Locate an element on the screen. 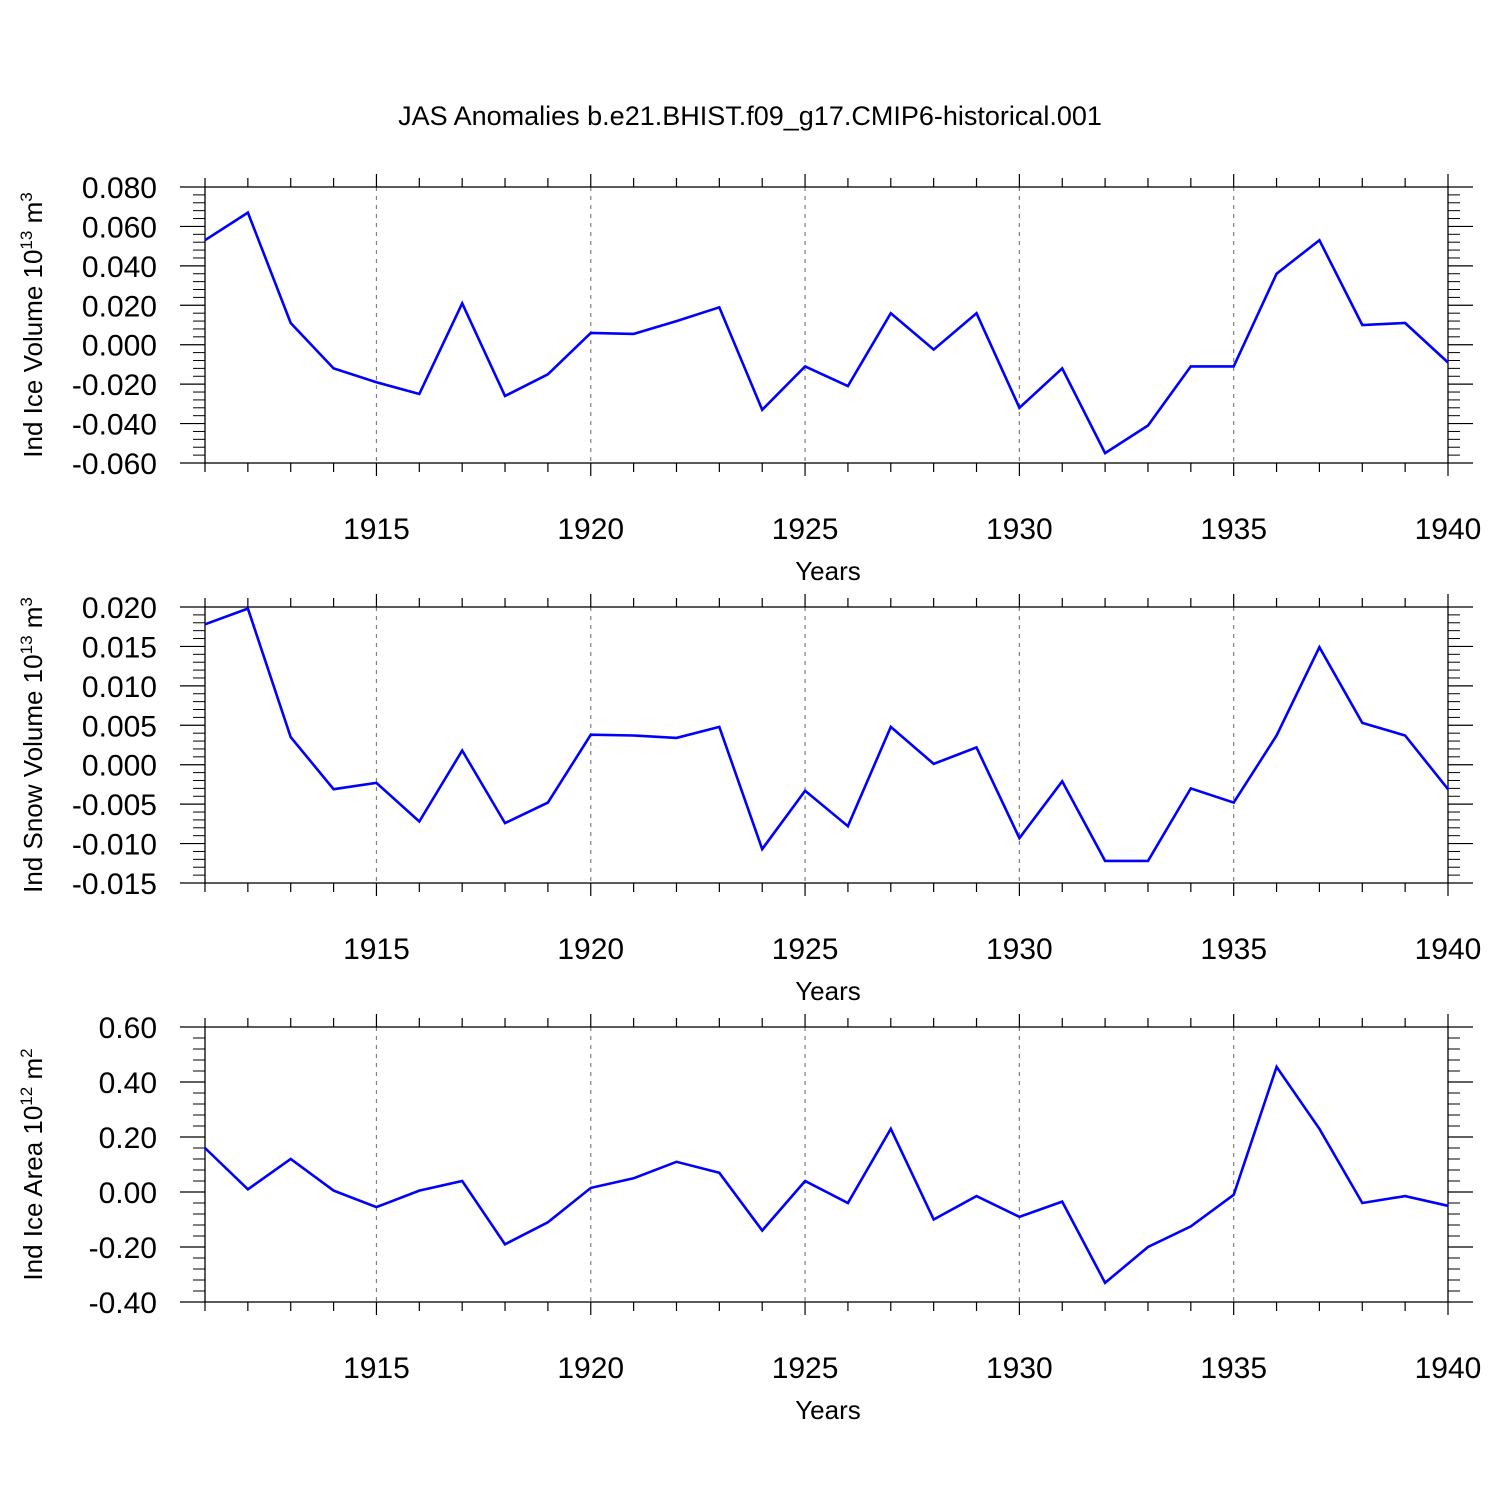 Image resolution: width=1500 pixels, height=1500 pixels. y-tick-label: 0.080 is located at coordinates (119, 188).